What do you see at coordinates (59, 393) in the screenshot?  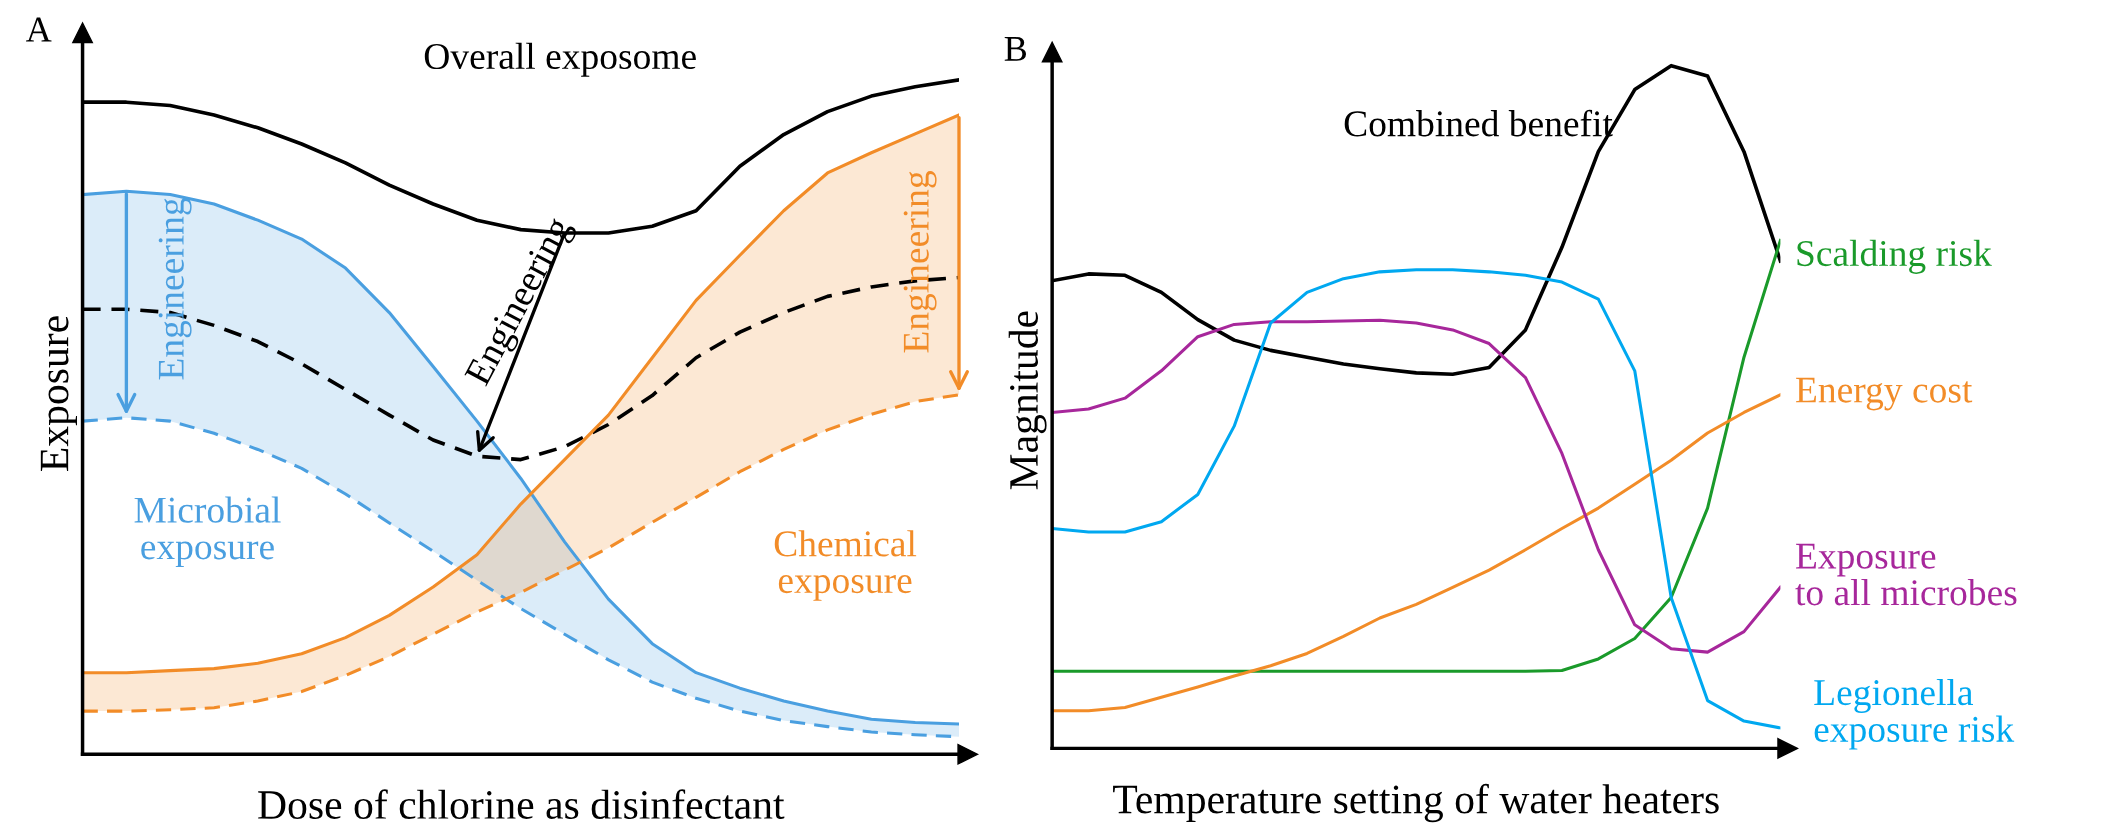 I see `y-axis-title: Exposure` at bounding box center [59, 393].